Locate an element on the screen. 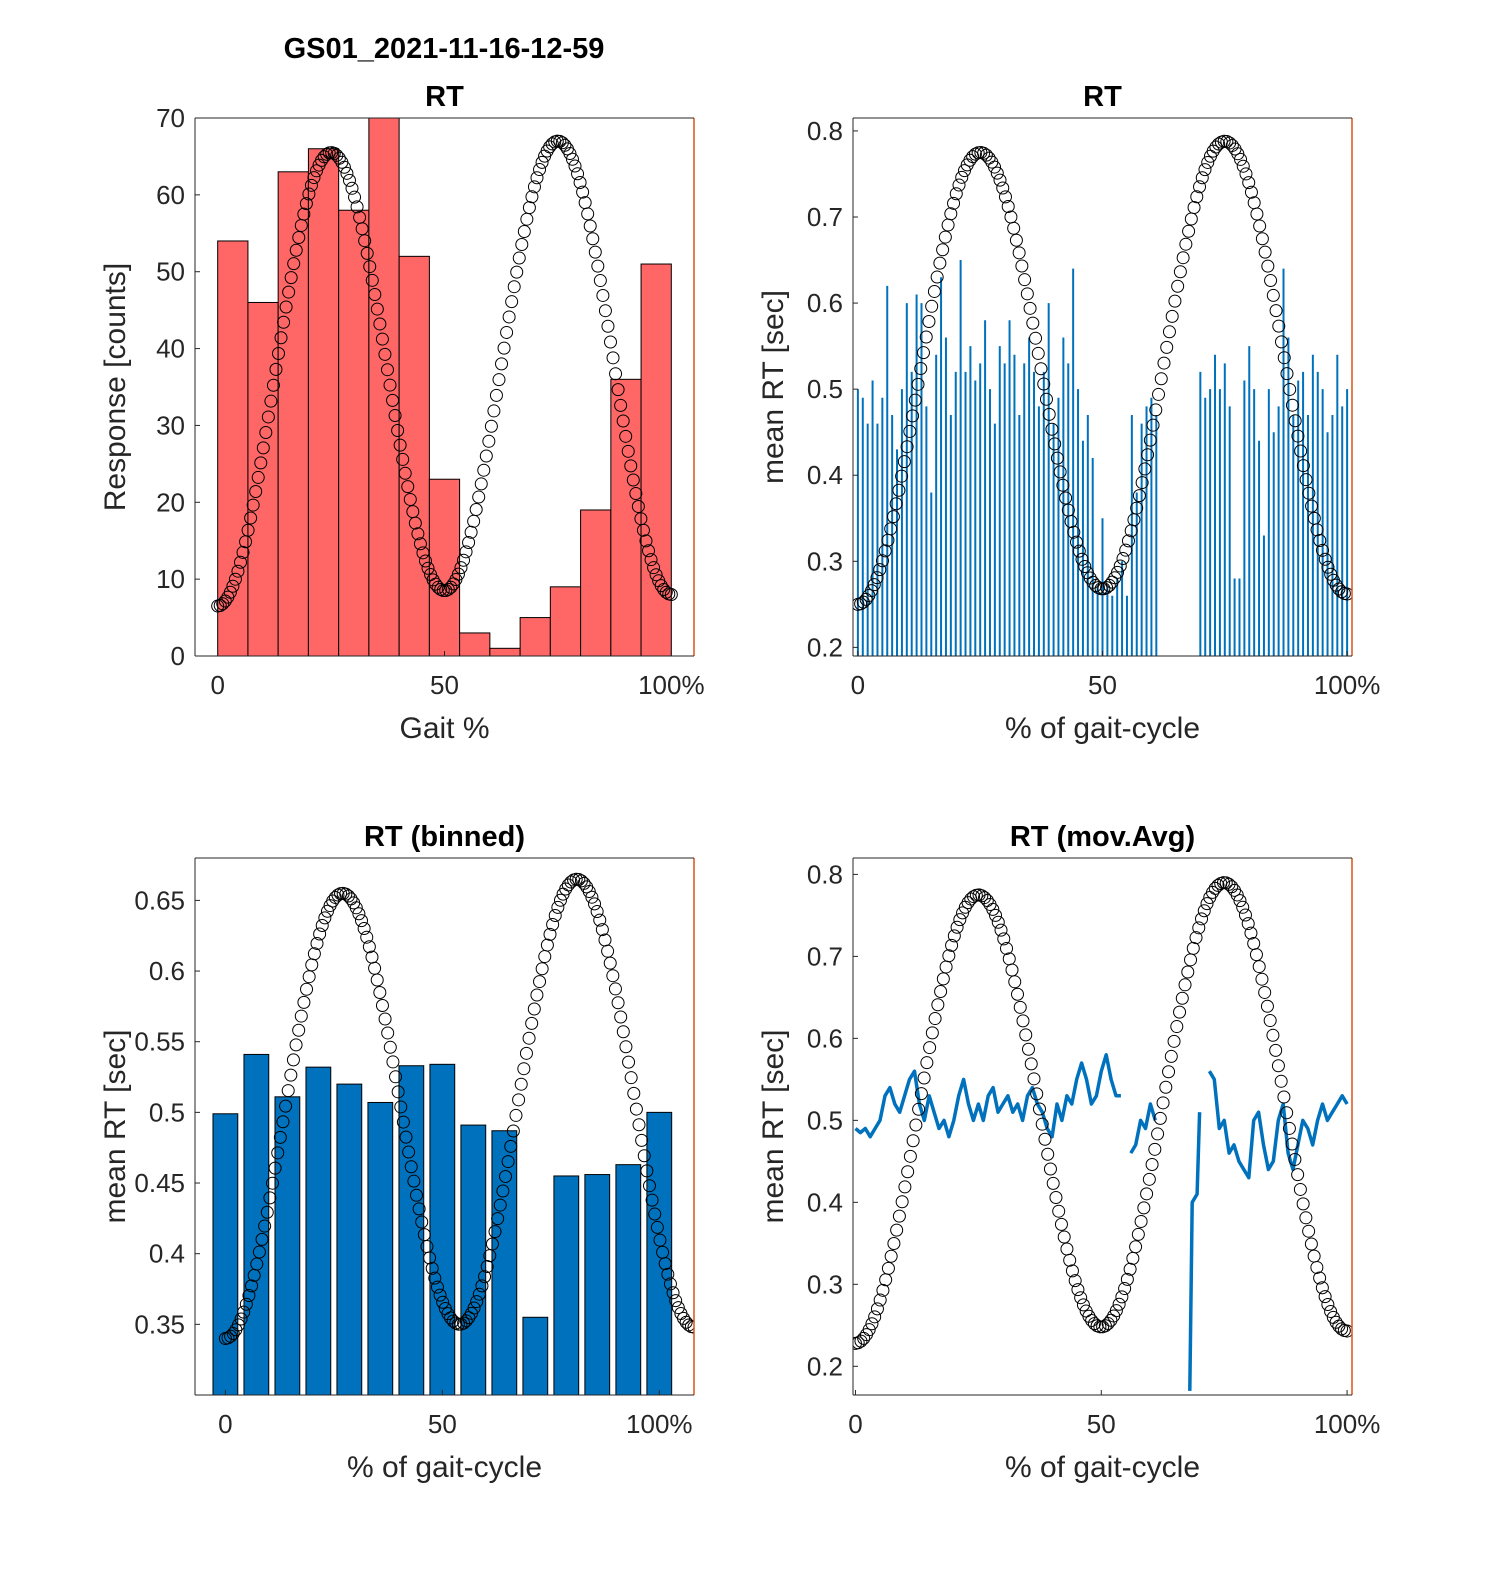 The width and height of the screenshot is (1500, 1573). x-tick-label: 50 is located at coordinates (1102, 685).